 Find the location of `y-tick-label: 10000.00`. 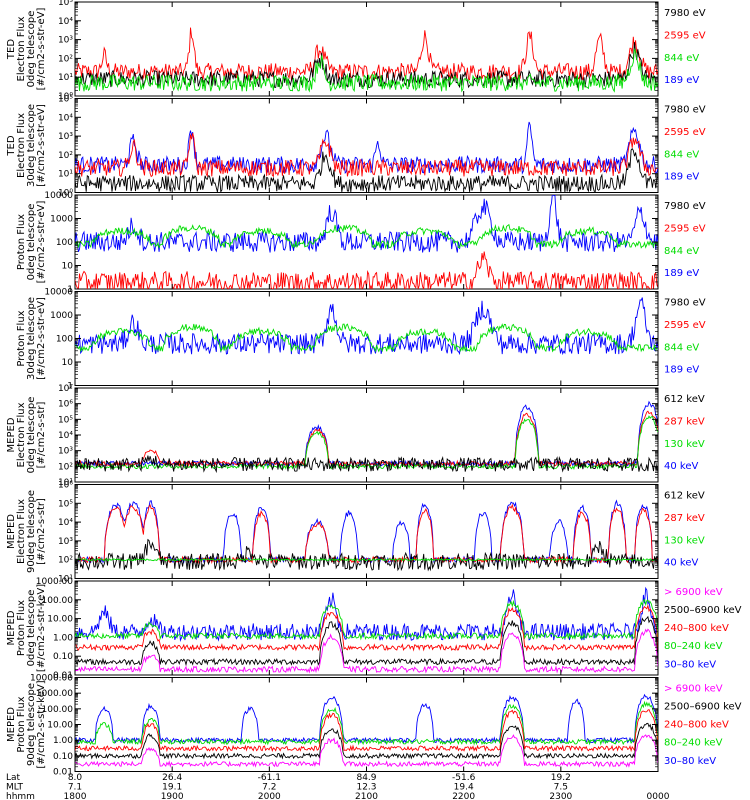

y-tick-label: 10000.00 is located at coordinates (51, 679).